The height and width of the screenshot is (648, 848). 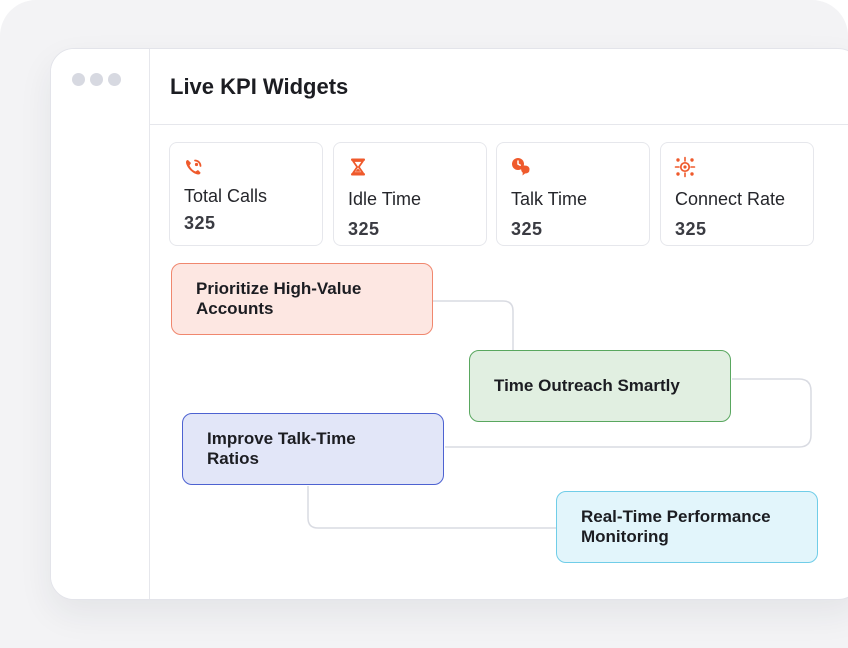 I want to click on clock-chat-icon, so click(x=521, y=167).